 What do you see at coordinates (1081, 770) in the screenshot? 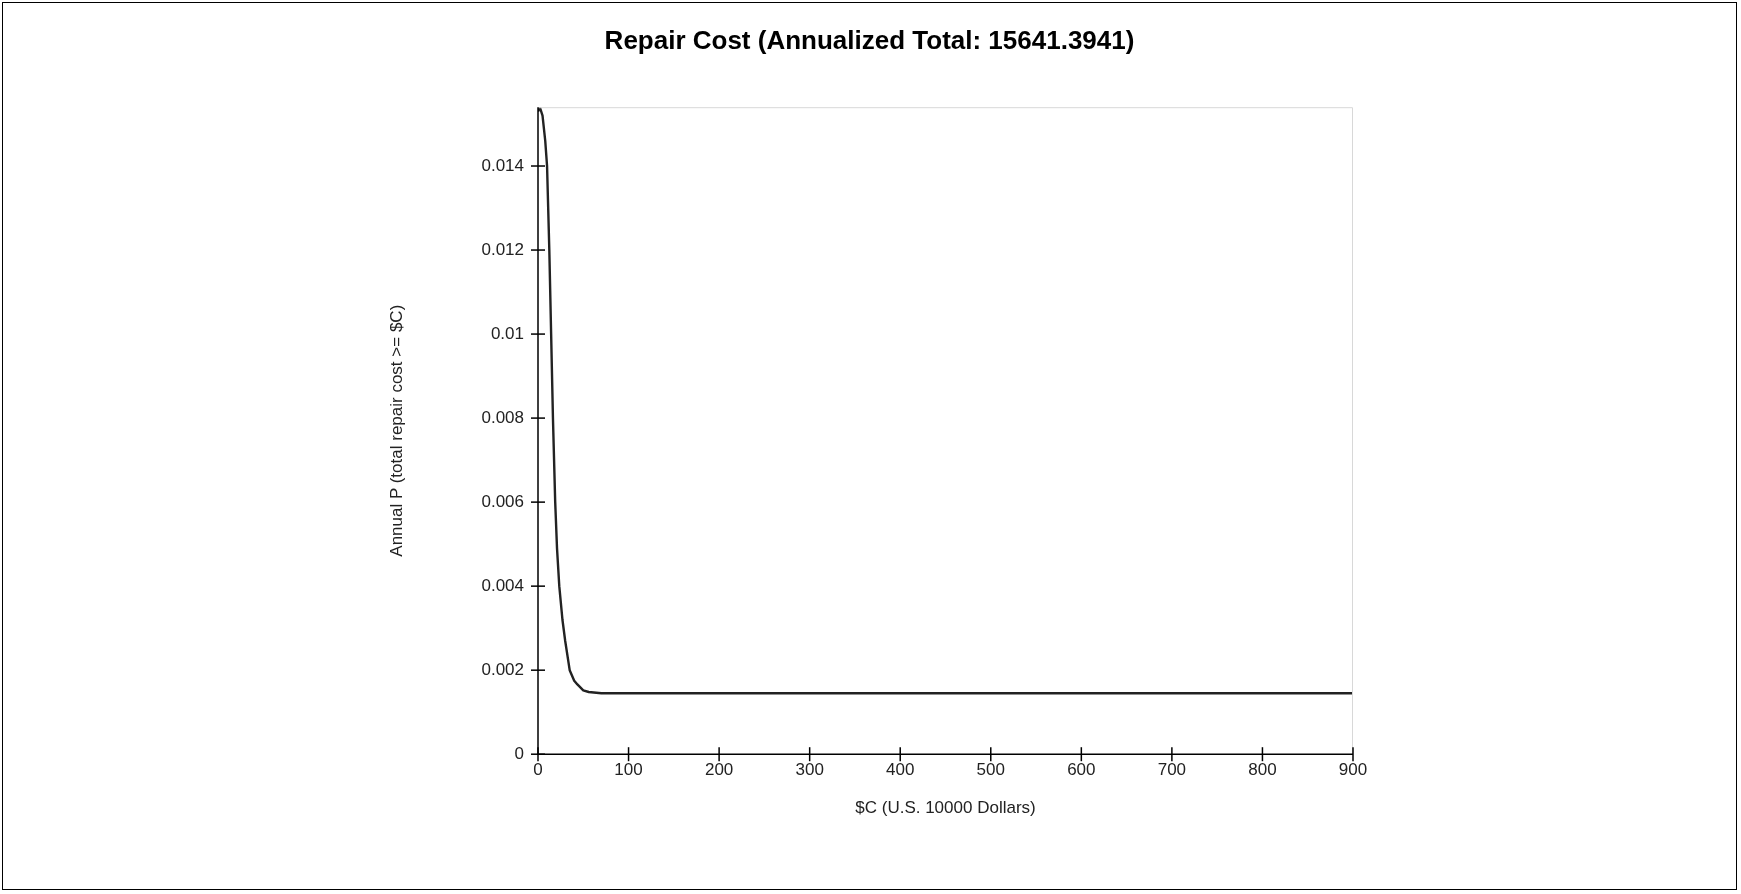
I see `x-tick-label: 600` at bounding box center [1081, 770].